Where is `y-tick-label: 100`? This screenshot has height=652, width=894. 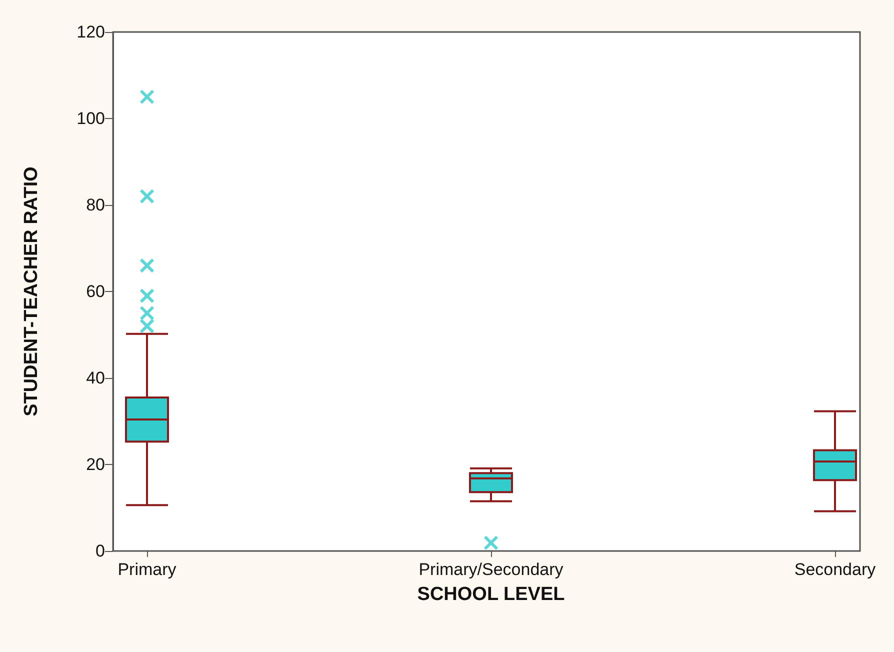 y-tick-label: 100 is located at coordinates (90, 118).